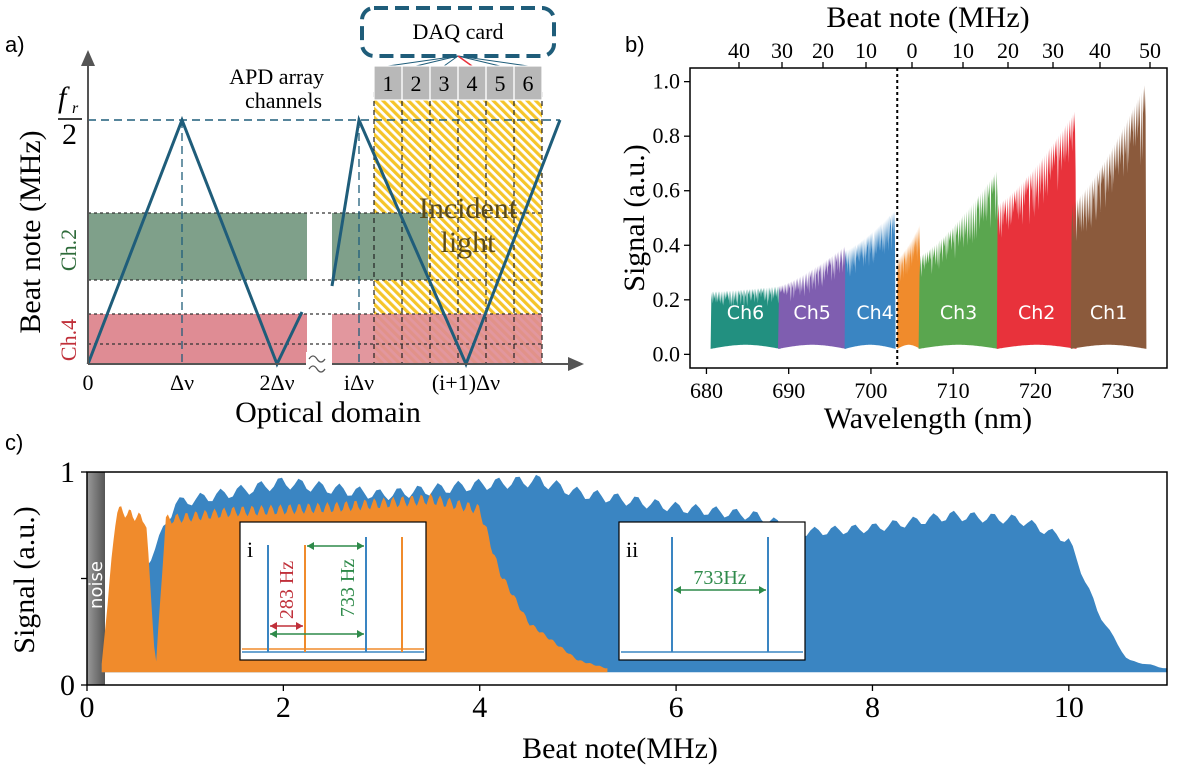  What do you see at coordinates (87, 707) in the screenshot?
I see `x-tick-label: 0` at bounding box center [87, 707].